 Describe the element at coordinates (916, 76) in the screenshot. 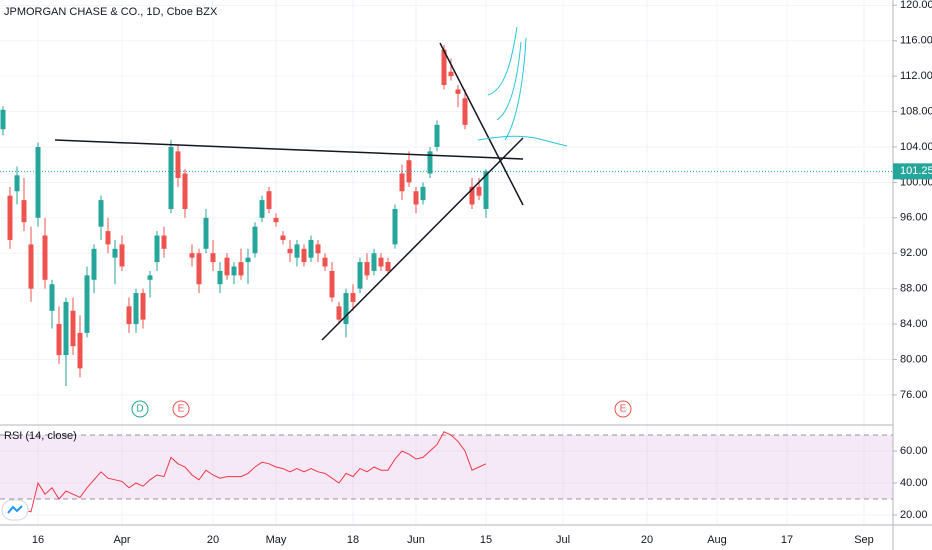

I see `y-tick-label: 112.00` at that location.